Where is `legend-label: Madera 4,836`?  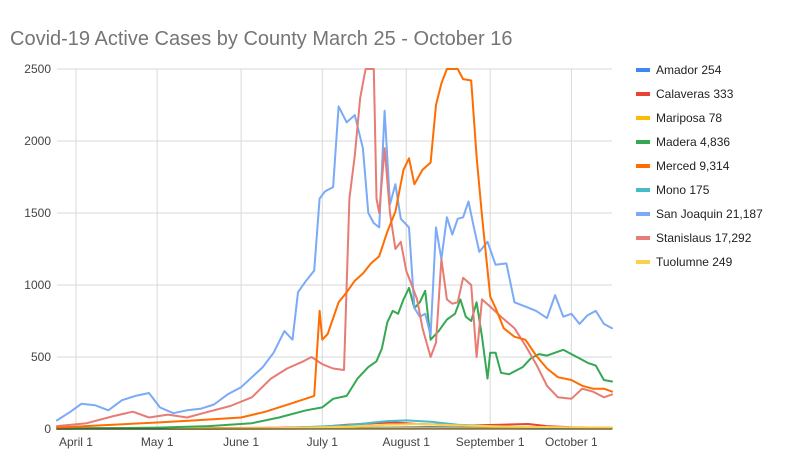
legend-label: Madera 4,836 is located at coordinates (693, 142).